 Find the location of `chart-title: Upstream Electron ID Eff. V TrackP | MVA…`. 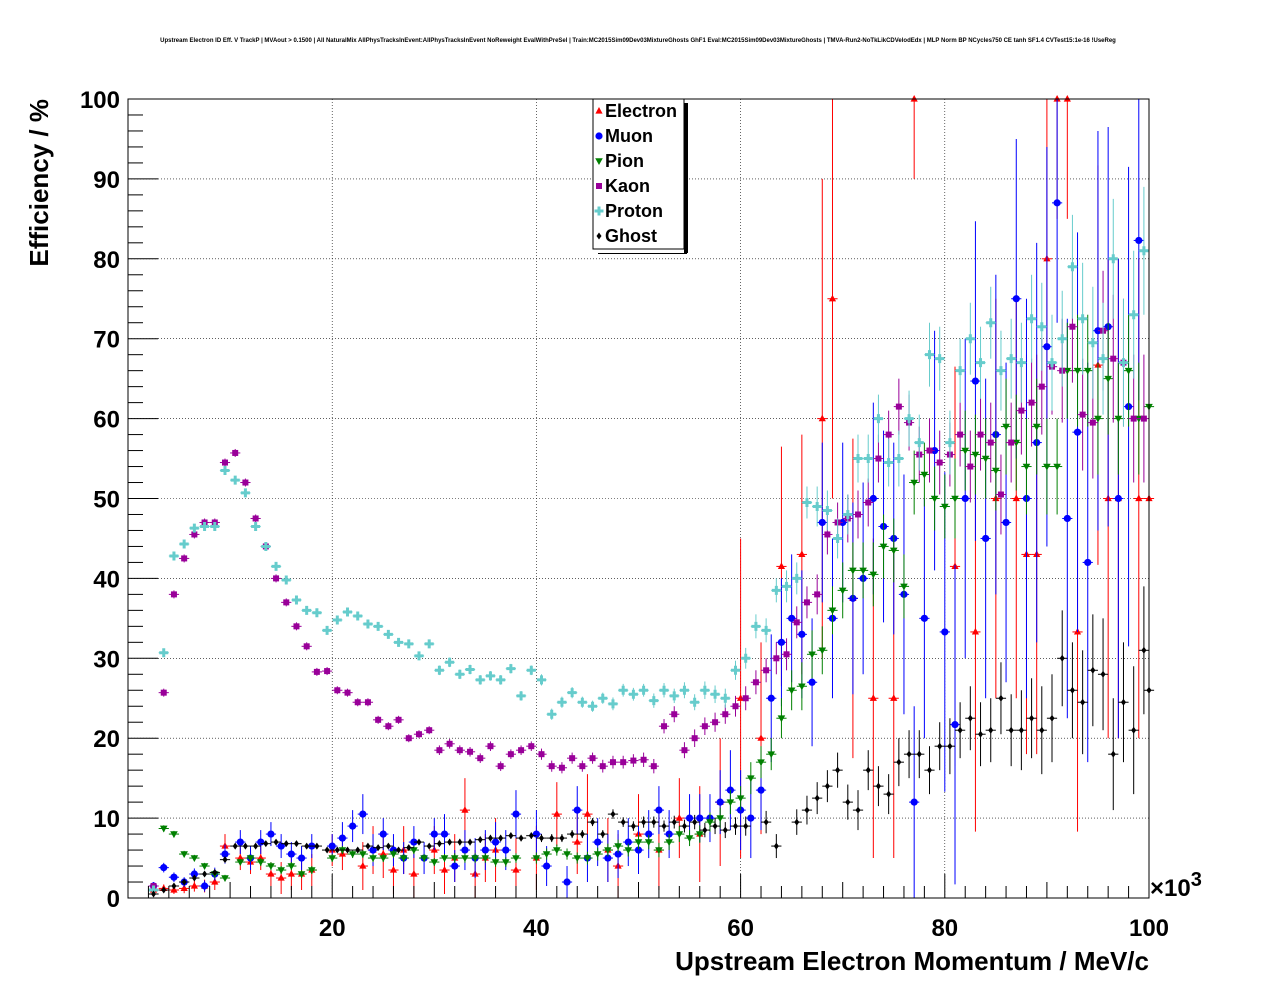

chart-title: Upstream Electron ID Eff. V TrackP | MVA… is located at coordinates (638, 41).